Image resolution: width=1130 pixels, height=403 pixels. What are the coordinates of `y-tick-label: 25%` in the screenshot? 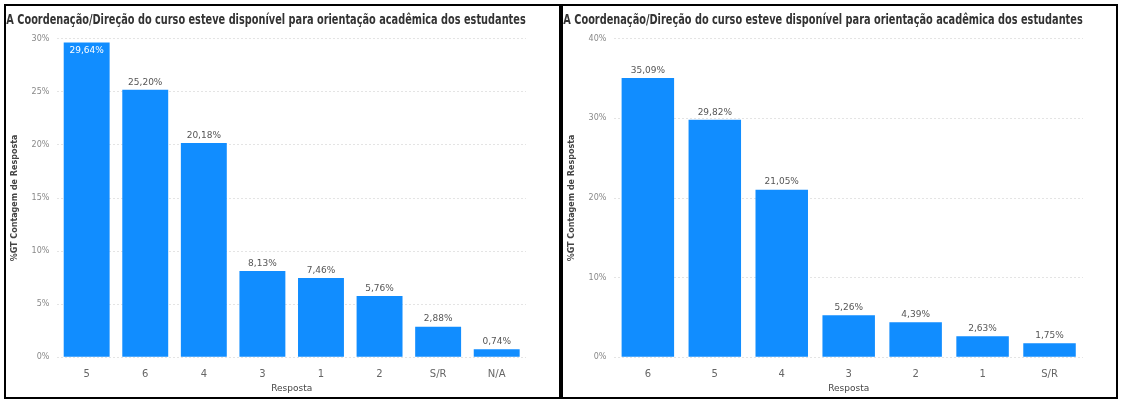 It's located at (40, 91).